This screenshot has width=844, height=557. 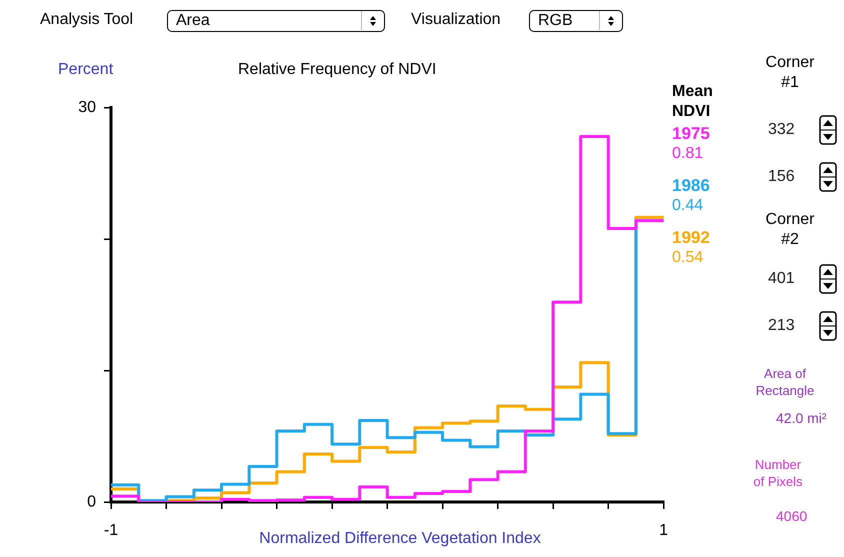 What do you see at coordinates (691, 237) in the screenshot?
I see `series-label: 1992` at bounding box center [691, 237].